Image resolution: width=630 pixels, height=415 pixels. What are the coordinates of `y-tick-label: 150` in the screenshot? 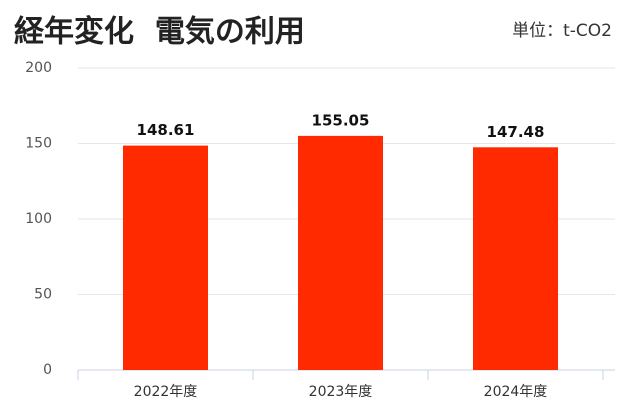 It's located at (38, 144).